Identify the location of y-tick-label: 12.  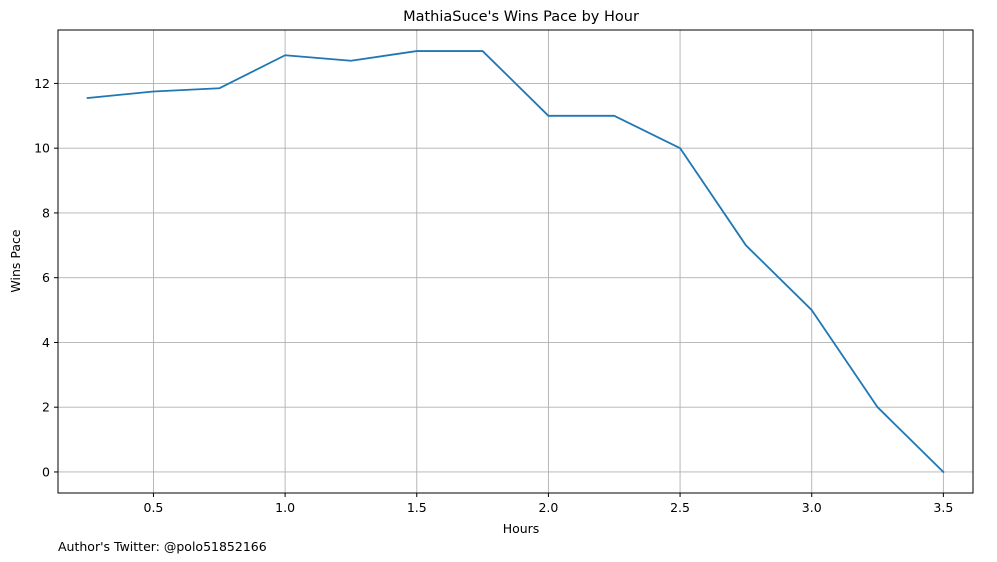
(42, 83).